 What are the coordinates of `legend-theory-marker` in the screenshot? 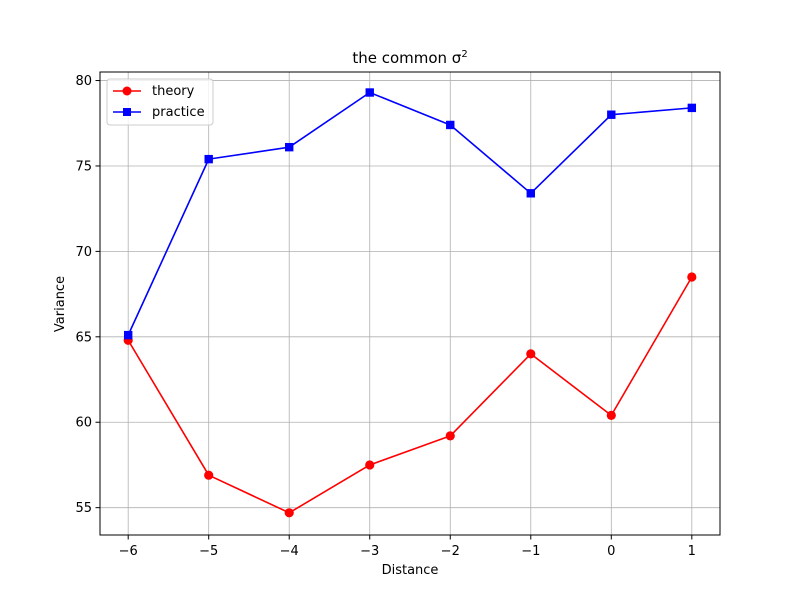 It's located at (127, 91).